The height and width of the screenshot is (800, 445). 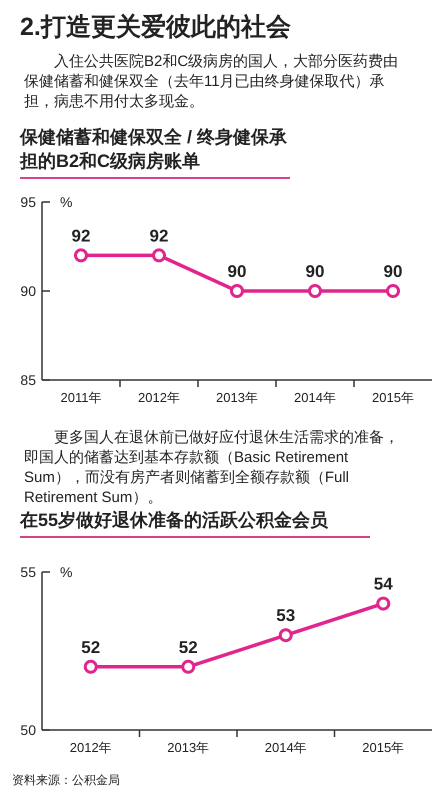 I want to click on y-tick-label: 90, so click(x=28, y=291).